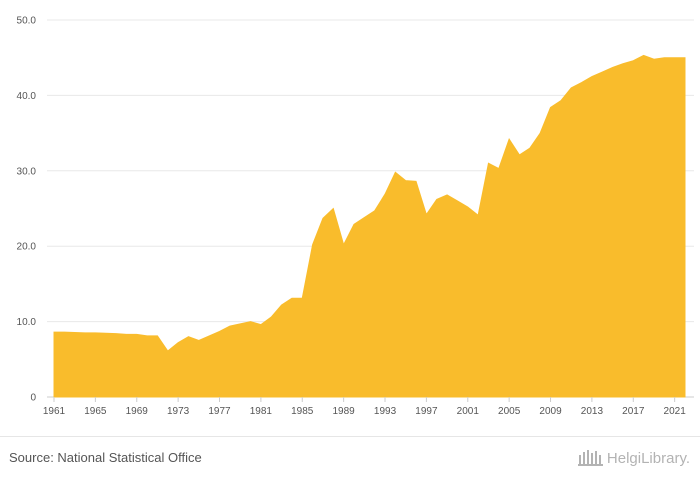 This screenshot has width=700, height=483. What do you see at coordinates (633, 411) in the screenshot?
I see `x-tick-label: 2017` at bounding box center [633, 411].